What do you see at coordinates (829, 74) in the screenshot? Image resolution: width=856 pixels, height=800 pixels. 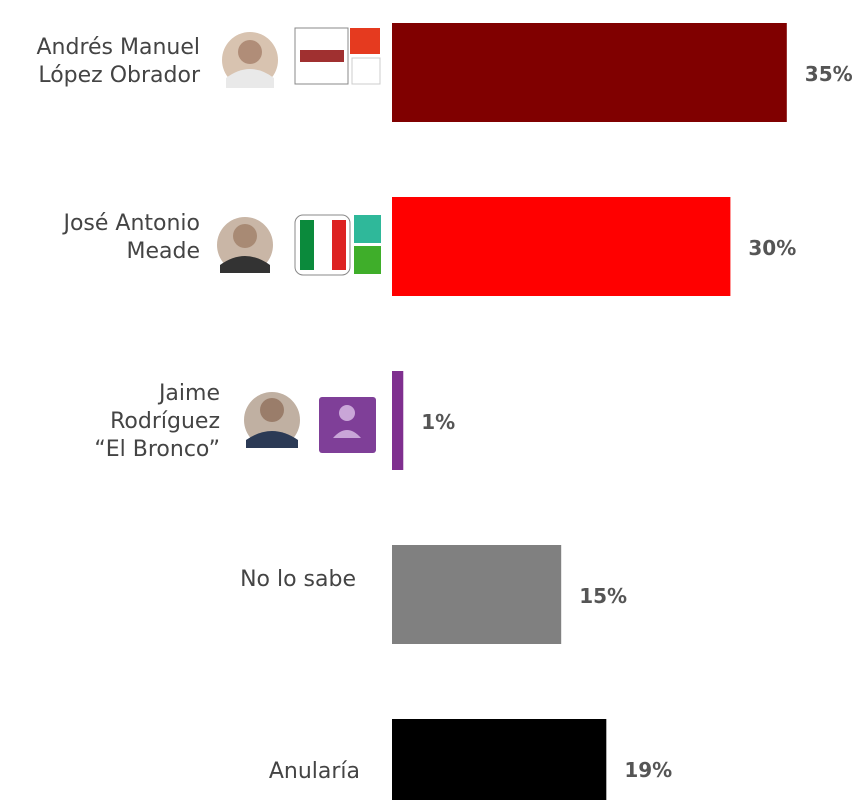 I see `value-label: 35%` at bounding box center [829, 74].